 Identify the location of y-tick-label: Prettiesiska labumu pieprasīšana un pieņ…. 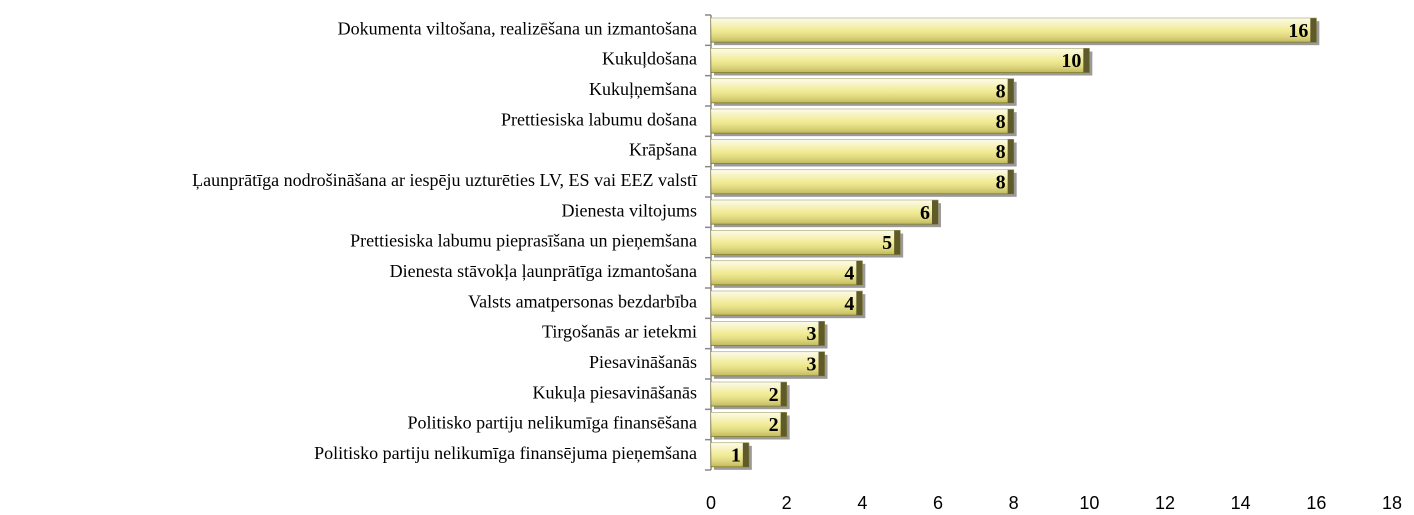
(523, 241).